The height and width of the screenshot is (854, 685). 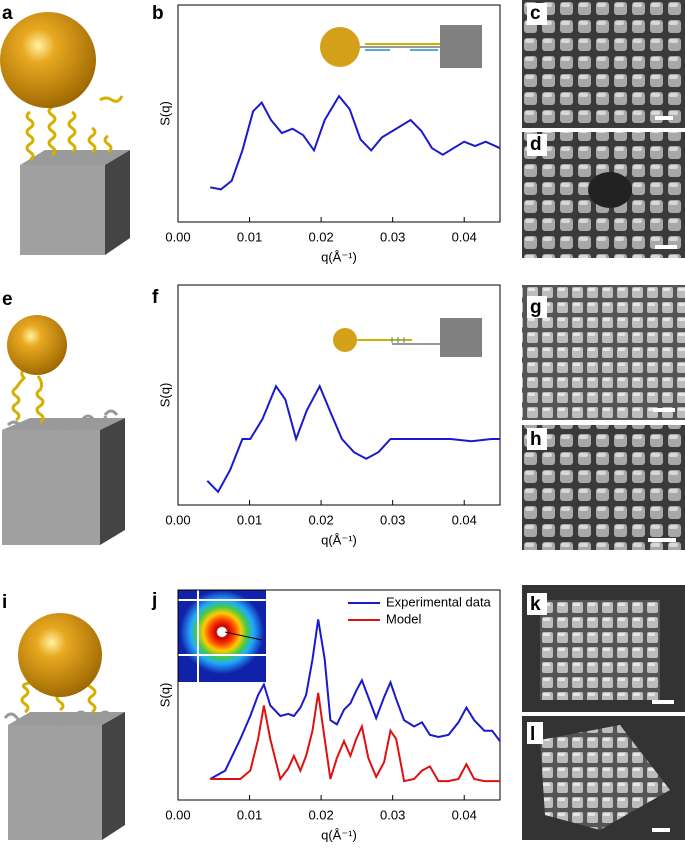 I want to click on panel-label: f, so click(x=155, y=297).